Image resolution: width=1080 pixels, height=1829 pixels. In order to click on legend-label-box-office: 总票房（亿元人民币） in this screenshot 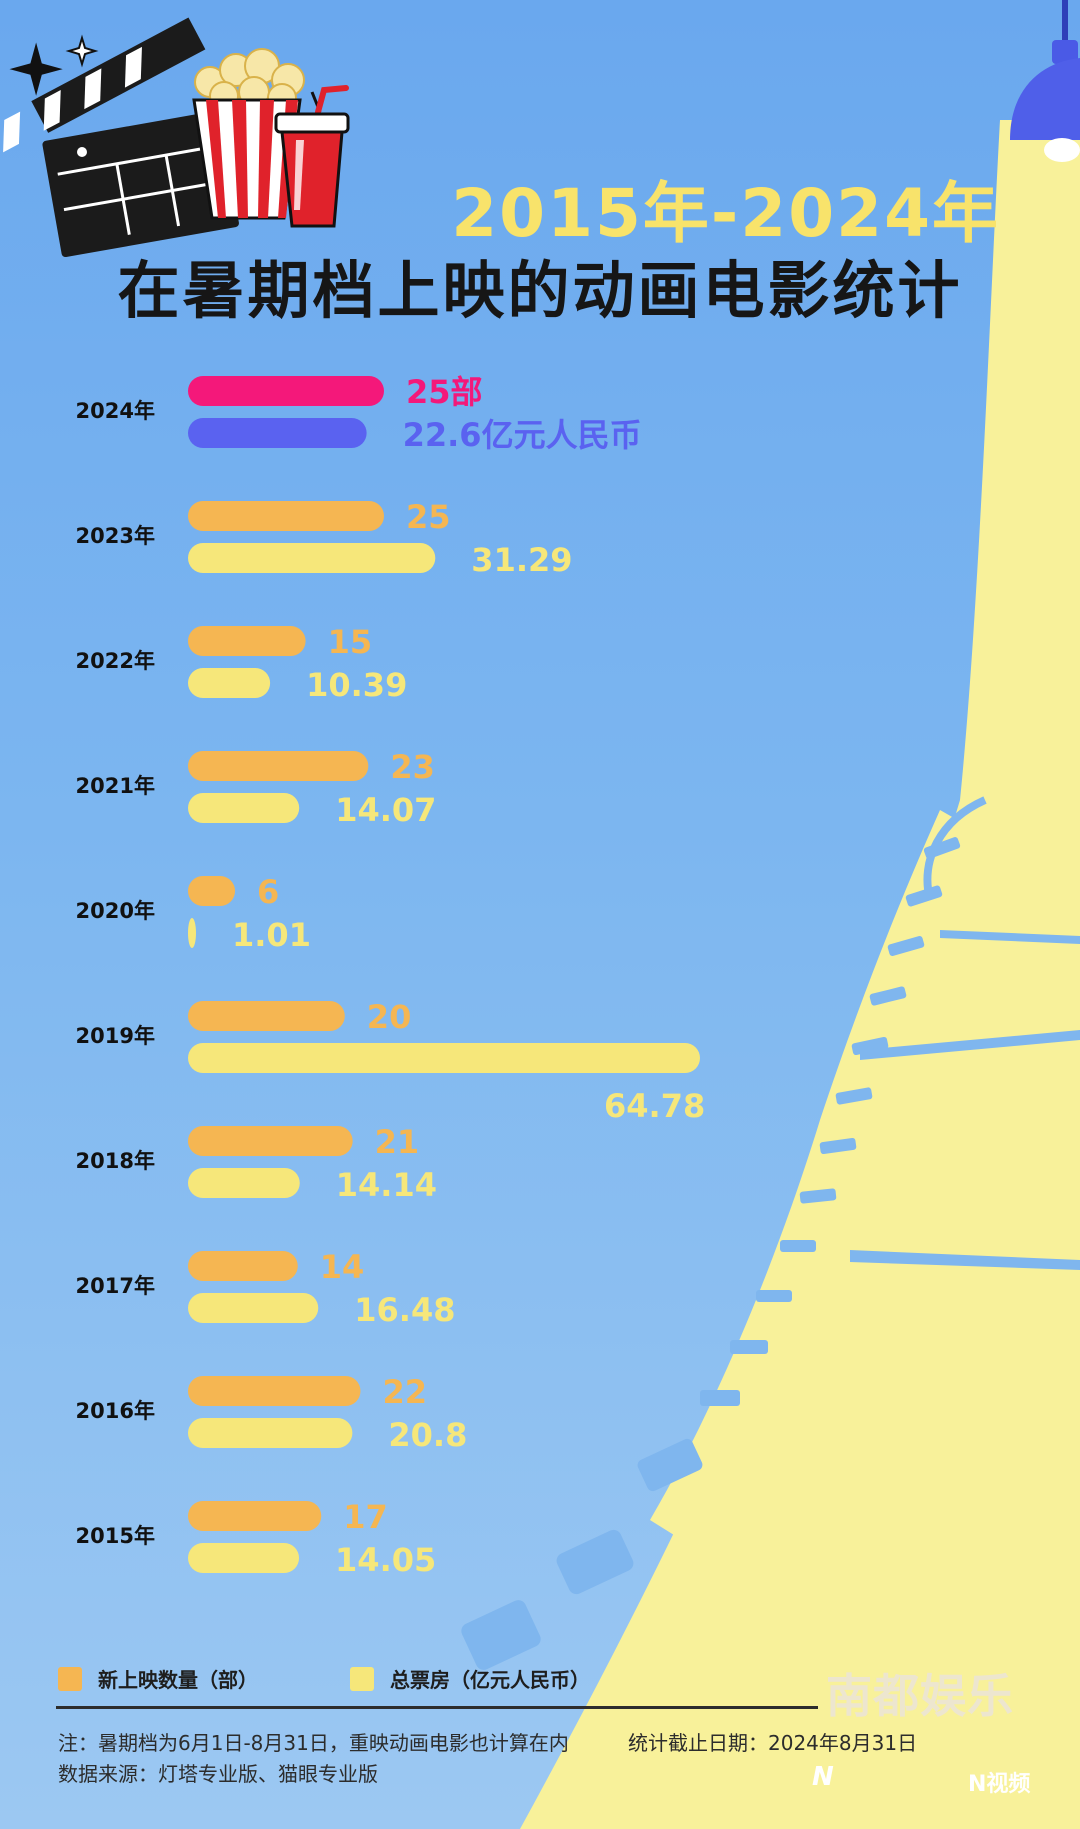, I will do `click(490, 1680)`.